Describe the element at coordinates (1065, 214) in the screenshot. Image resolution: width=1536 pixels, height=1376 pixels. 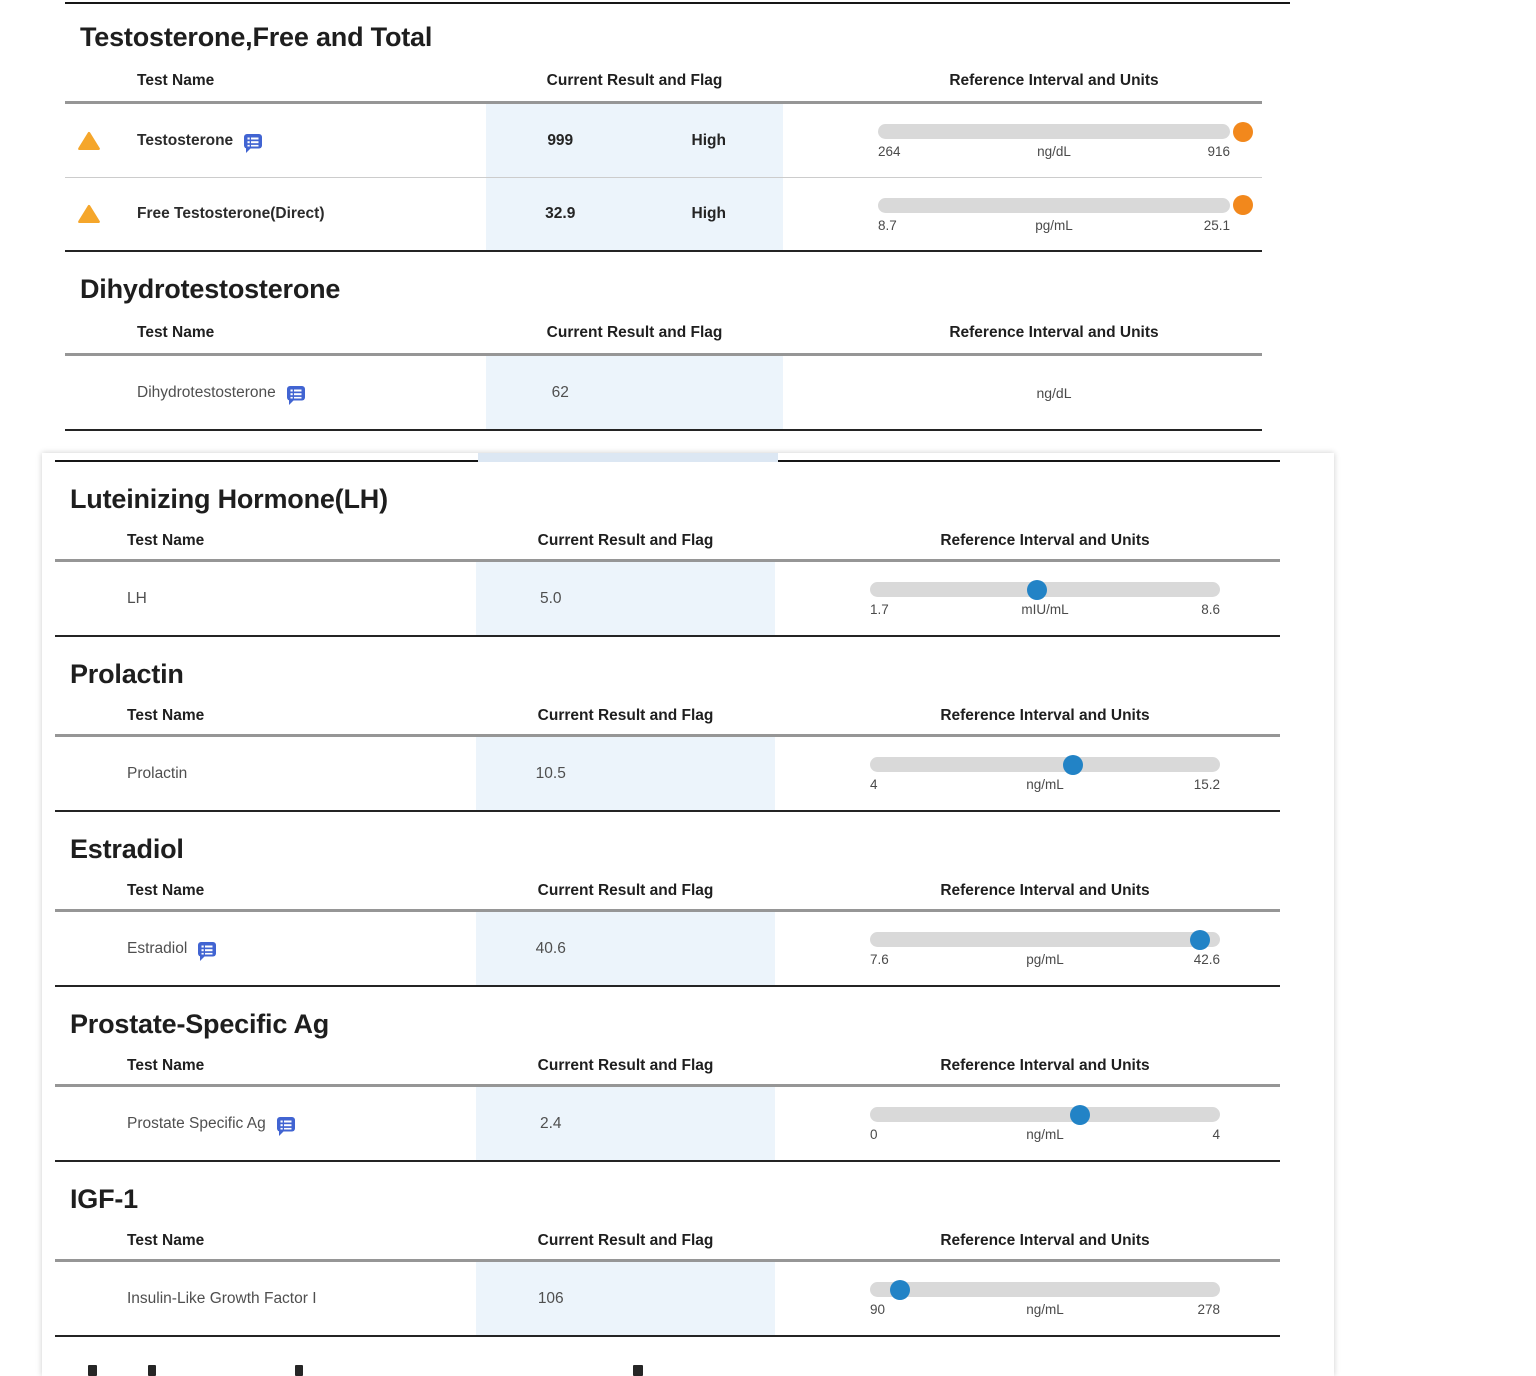
I see `reference-range-bar: 8.7 pg/mL 25.1` at that location.